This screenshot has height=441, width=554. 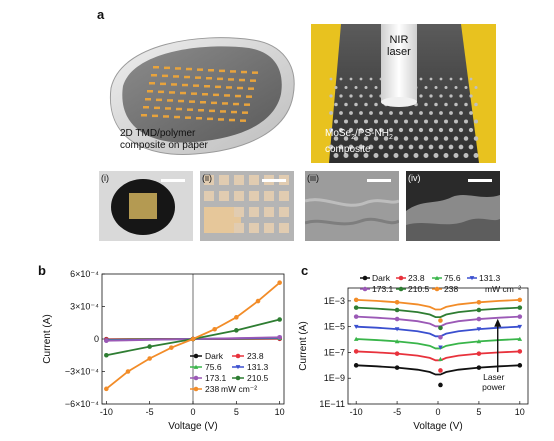 I want to click on flexible-device-schematic, so click(x=202, y=96).